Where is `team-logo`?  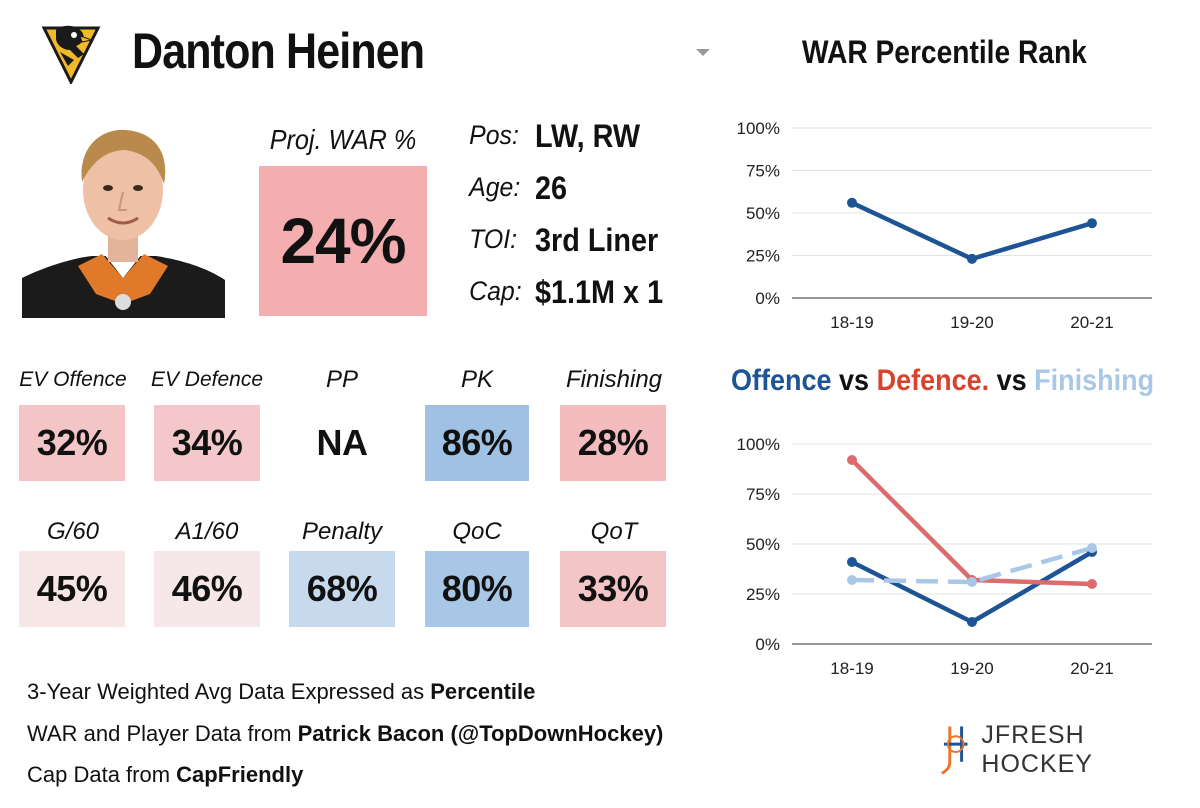
team-logo is located at coordinates (71, 53).